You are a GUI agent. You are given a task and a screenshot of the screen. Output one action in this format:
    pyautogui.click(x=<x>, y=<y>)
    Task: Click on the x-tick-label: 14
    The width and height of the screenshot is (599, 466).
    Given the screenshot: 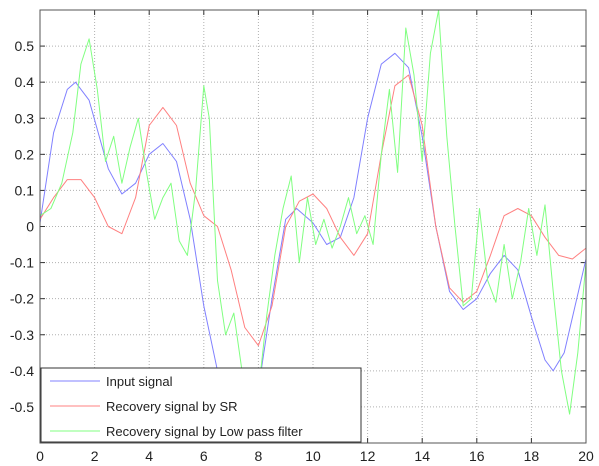 What is the action you would take?
    pyautogui.click(x=422, y=456)
    